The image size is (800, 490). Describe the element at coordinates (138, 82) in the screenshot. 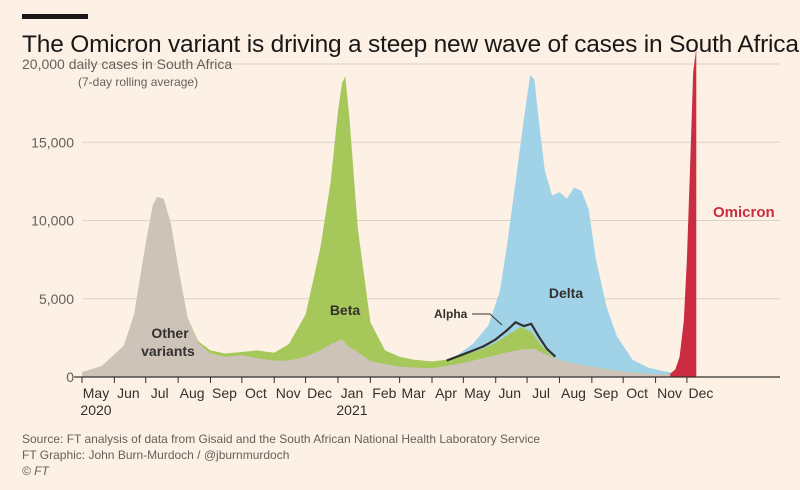

I see `y-axis-subtitle: (7-day rolling average)` at that location.